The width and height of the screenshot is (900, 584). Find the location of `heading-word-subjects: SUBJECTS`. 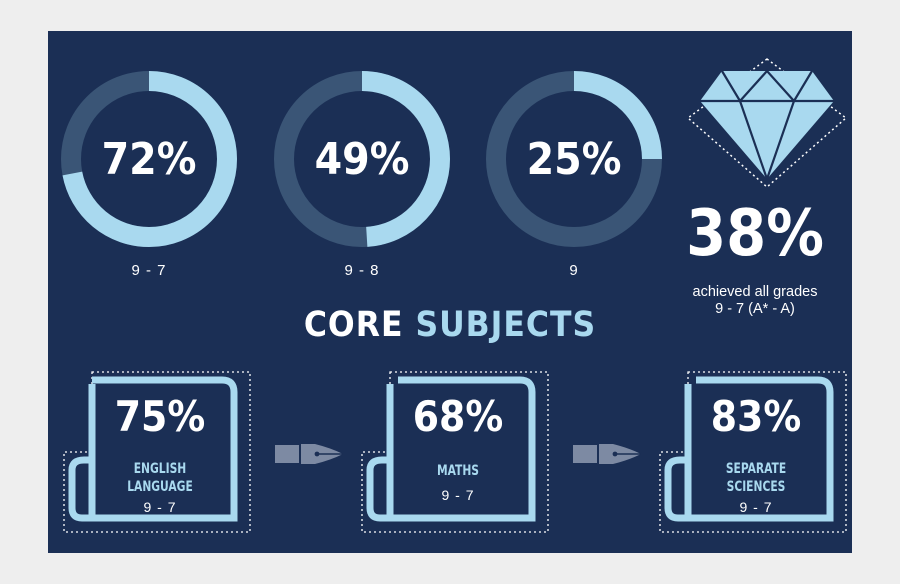

heading-word-subjects: SUBJECTS is located at coordinates (506, 325).